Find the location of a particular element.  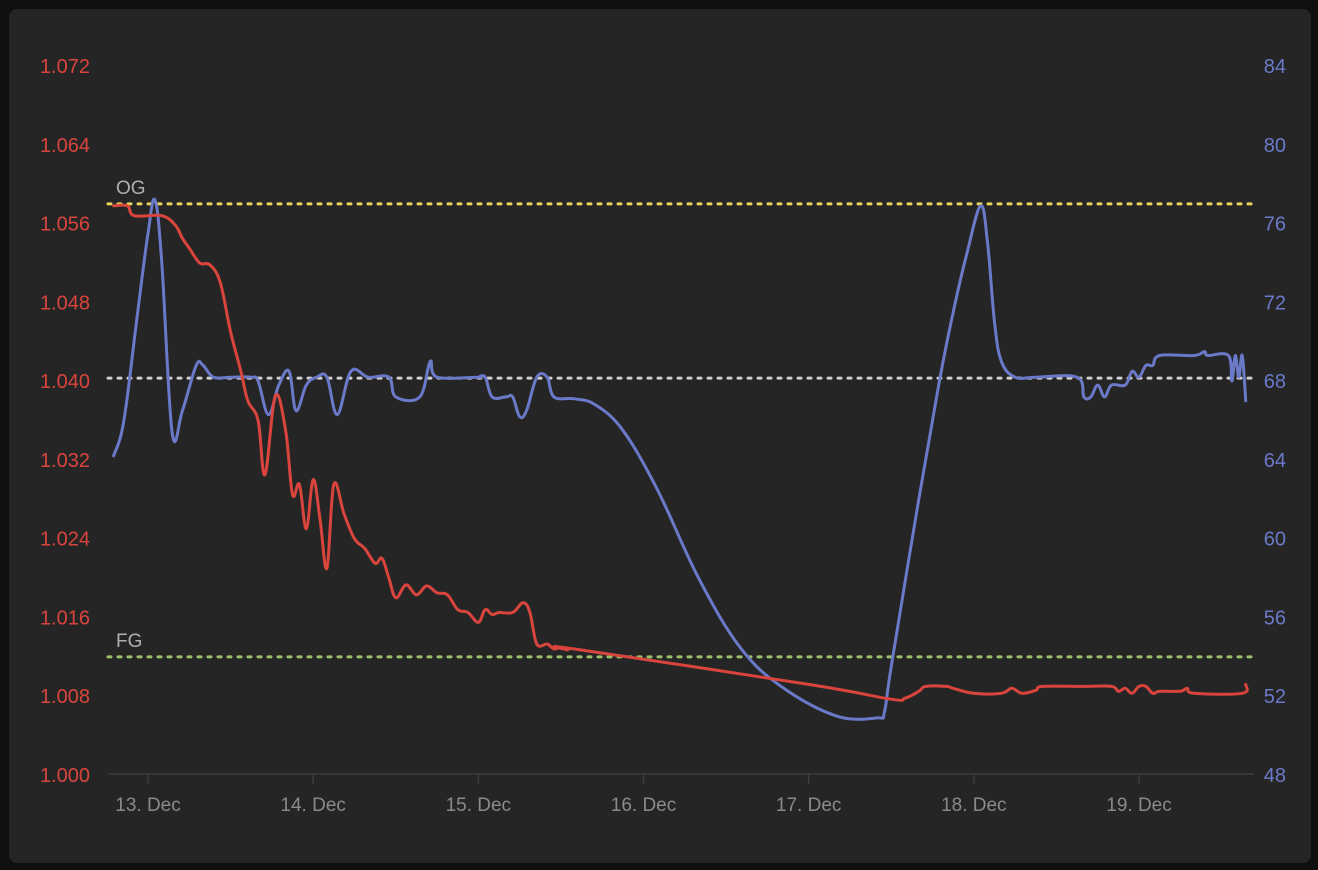

left-tick-label: 1.008 is located at coordinates (65, 697).